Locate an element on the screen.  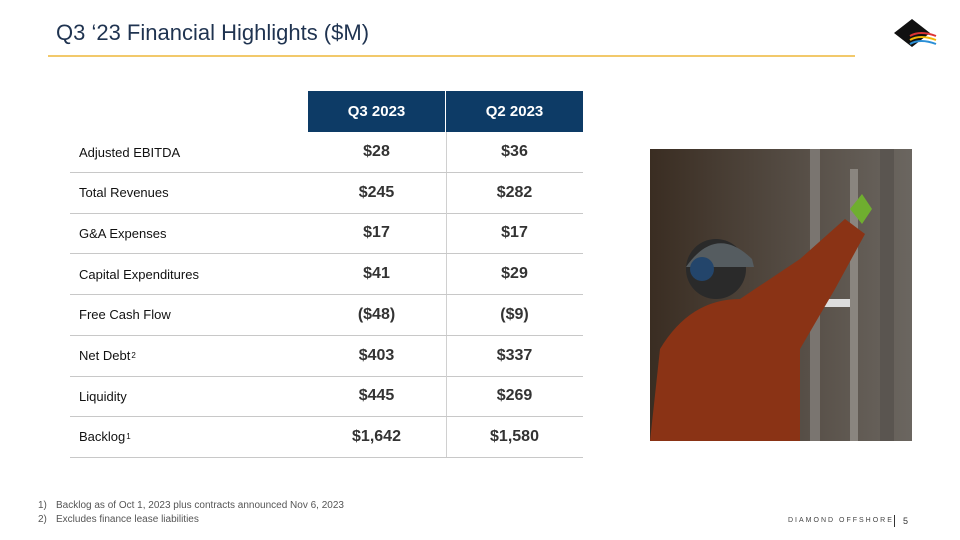
column-header: Q2 2023 is located at coordinates (514, 111).